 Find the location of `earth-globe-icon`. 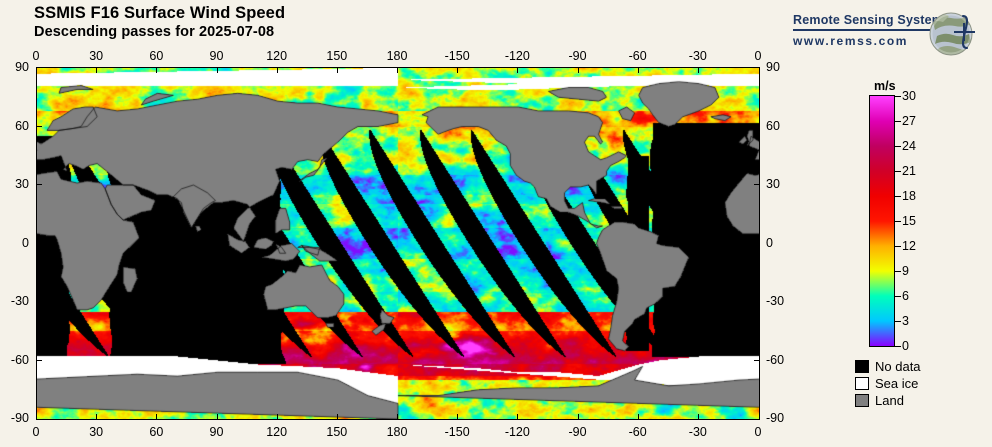

earth-globe-icon is located at coordinates (952, 34).